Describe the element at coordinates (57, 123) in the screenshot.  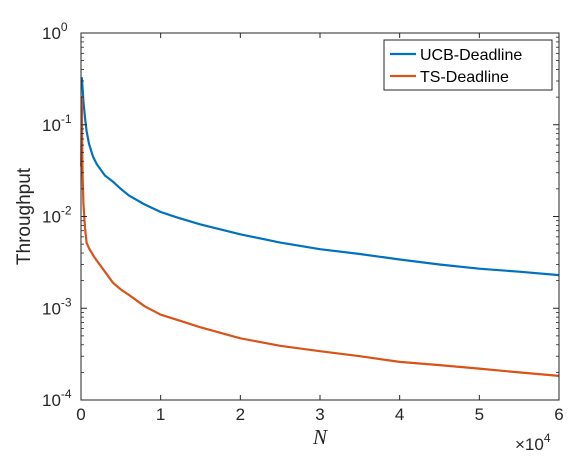
I see `y-tick-label: 10⁻¹` at that location.